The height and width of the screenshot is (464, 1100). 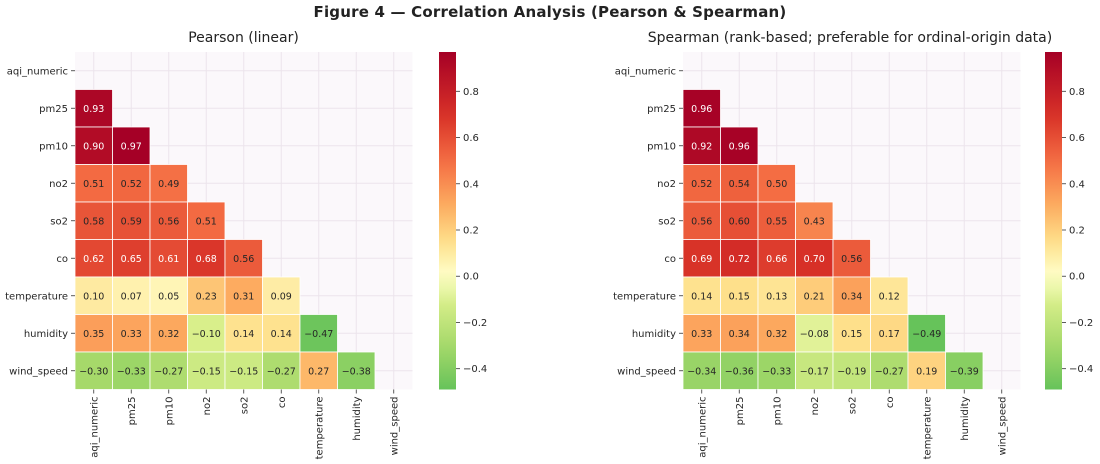 What do you see at coordinates (1002, 426) in the screenshot?
I see `x-tick-label: wind_speed` at bounding box center [1002, 426].